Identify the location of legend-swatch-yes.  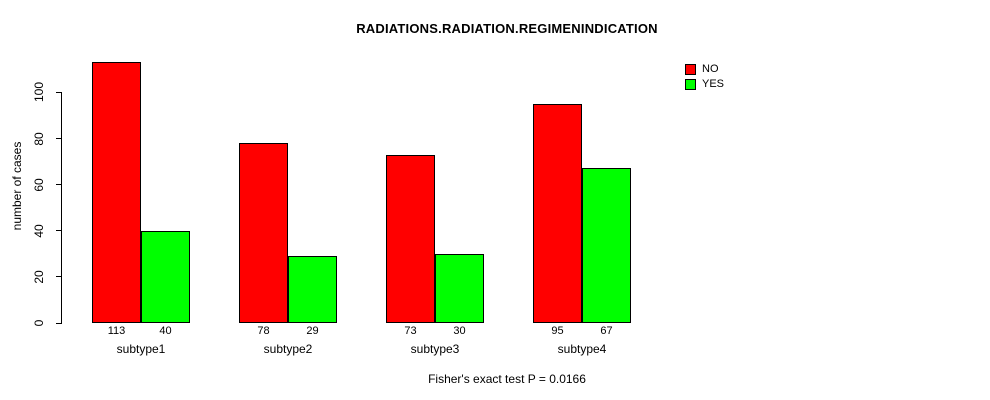
(690, 84).